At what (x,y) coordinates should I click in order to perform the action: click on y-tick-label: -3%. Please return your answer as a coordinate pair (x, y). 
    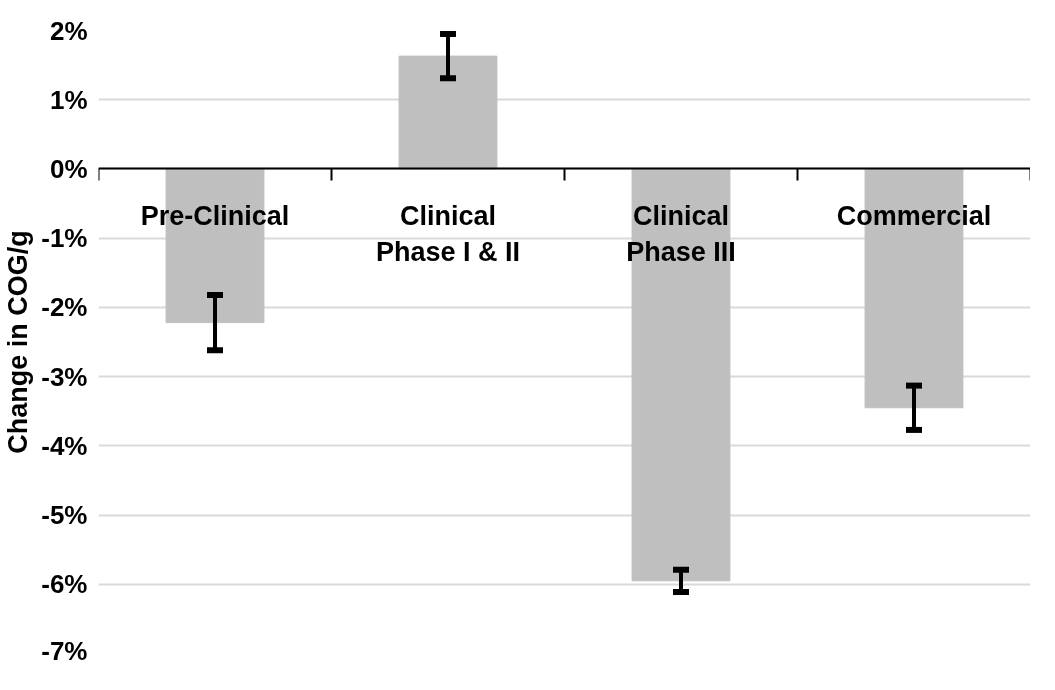
    Looking at the image, I should click on (64, 376).